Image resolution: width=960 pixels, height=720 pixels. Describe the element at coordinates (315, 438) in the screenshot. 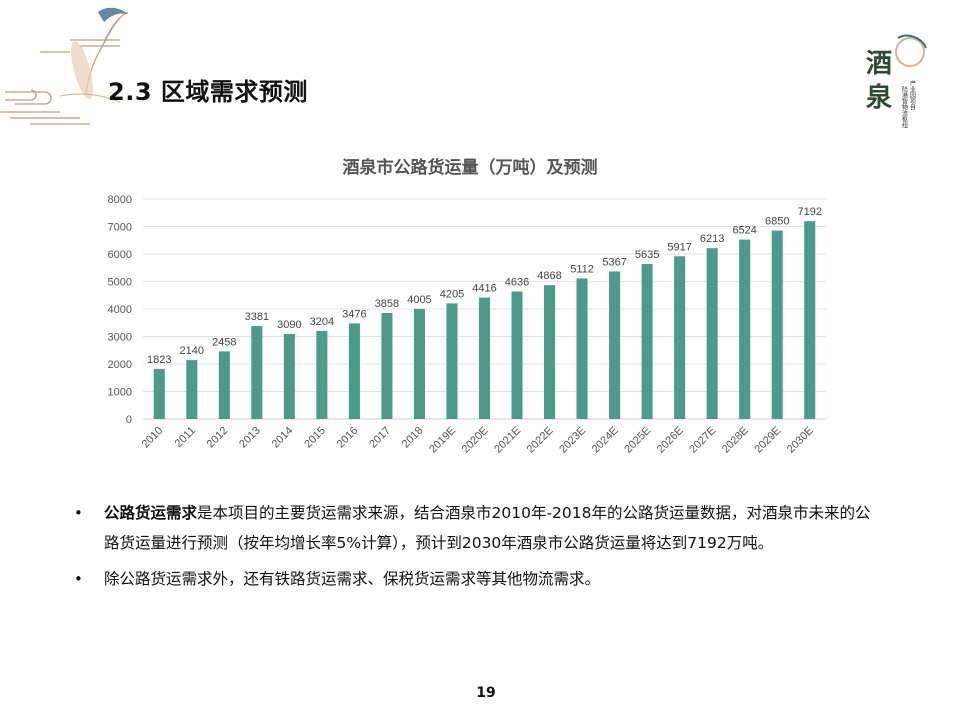

I see `x-tick-label: 2015` at that location.